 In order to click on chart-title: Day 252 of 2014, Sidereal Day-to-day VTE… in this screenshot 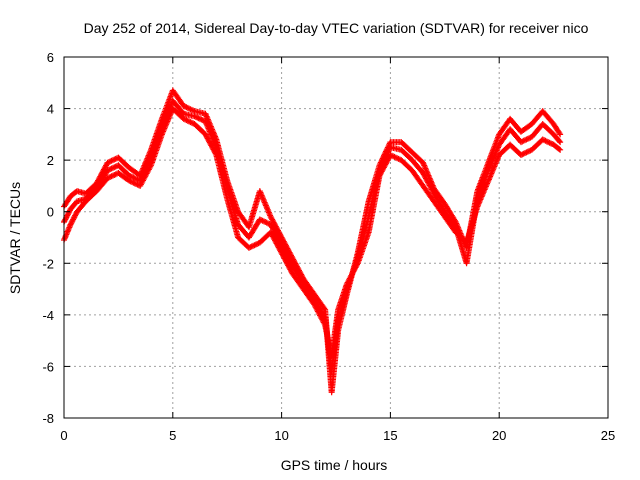, I will do `click(336, 28)`.